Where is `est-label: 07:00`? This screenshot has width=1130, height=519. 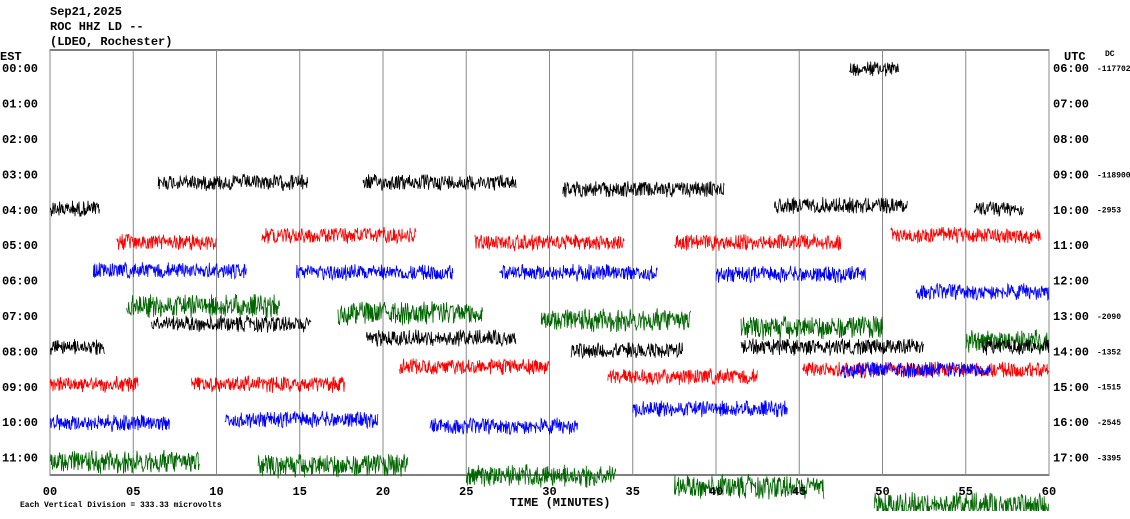
est-label: 07:00 is located at coordinates (20, 317).